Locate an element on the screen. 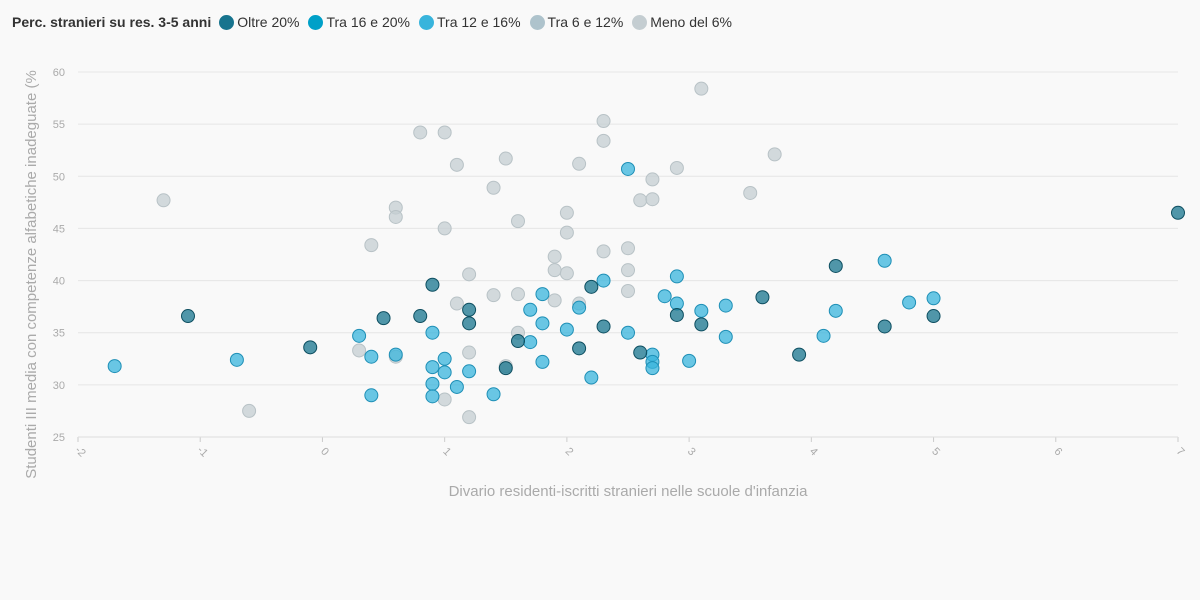 The height and width of the screenshot is (600, 1200). legend-item: Oltre 20% is located at coordinates (259, 22).